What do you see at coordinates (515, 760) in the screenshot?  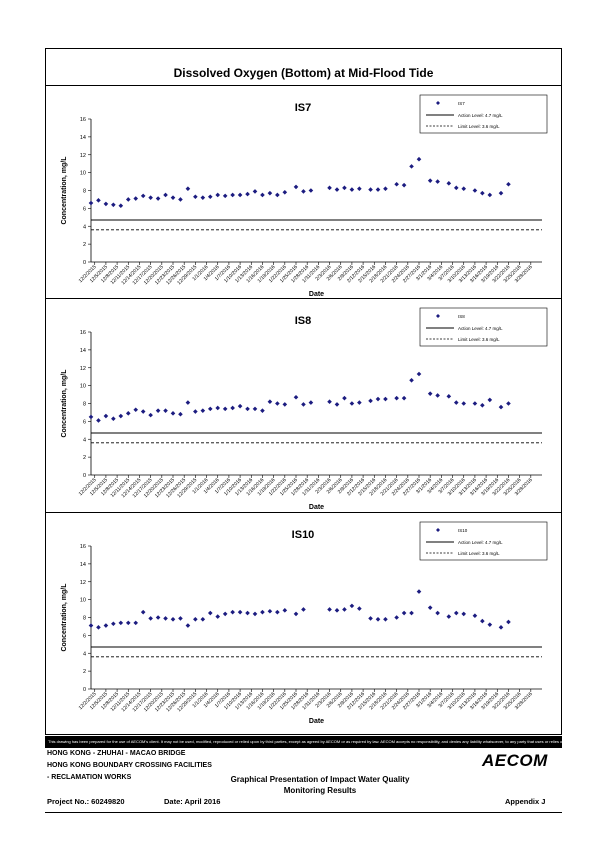 I see `aecom-logo: AECOM` at bounding box center [515, 760].